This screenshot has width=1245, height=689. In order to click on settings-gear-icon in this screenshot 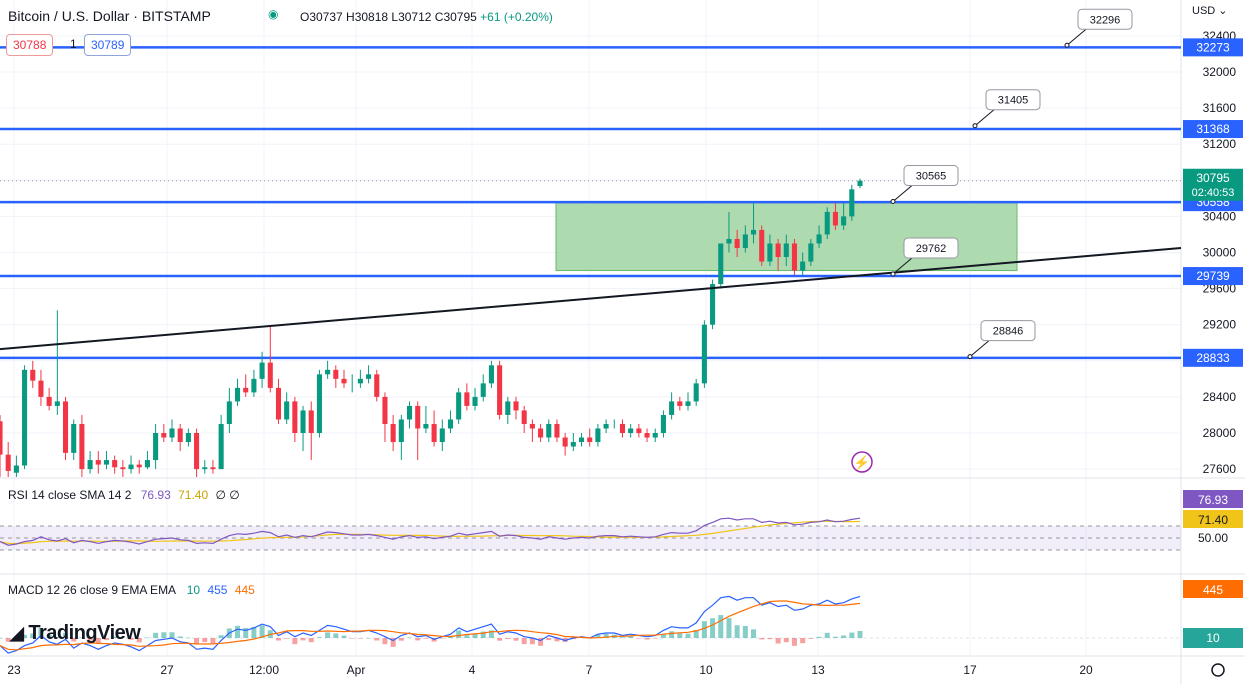, I will do `click(1218, 670)`.